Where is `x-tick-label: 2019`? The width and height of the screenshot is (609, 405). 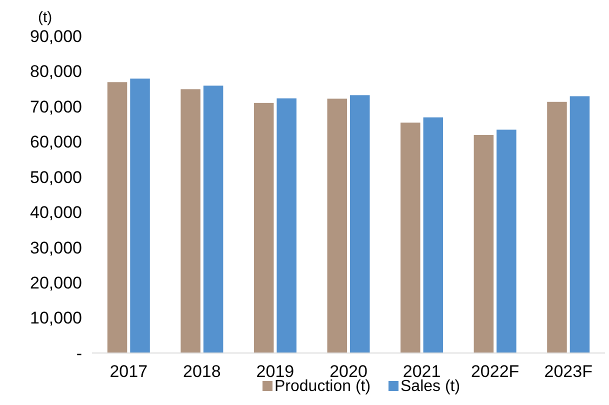 x-tick-label: 2019 is located at coordinates (275, 371).